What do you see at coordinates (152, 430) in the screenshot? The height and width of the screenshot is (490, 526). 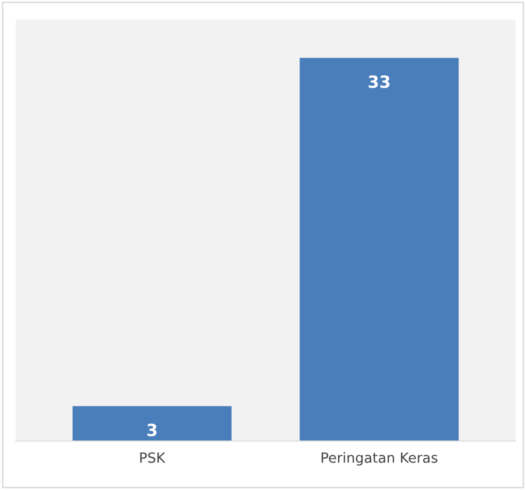 I see `data-label: 3` at bounding box center [152, 430].